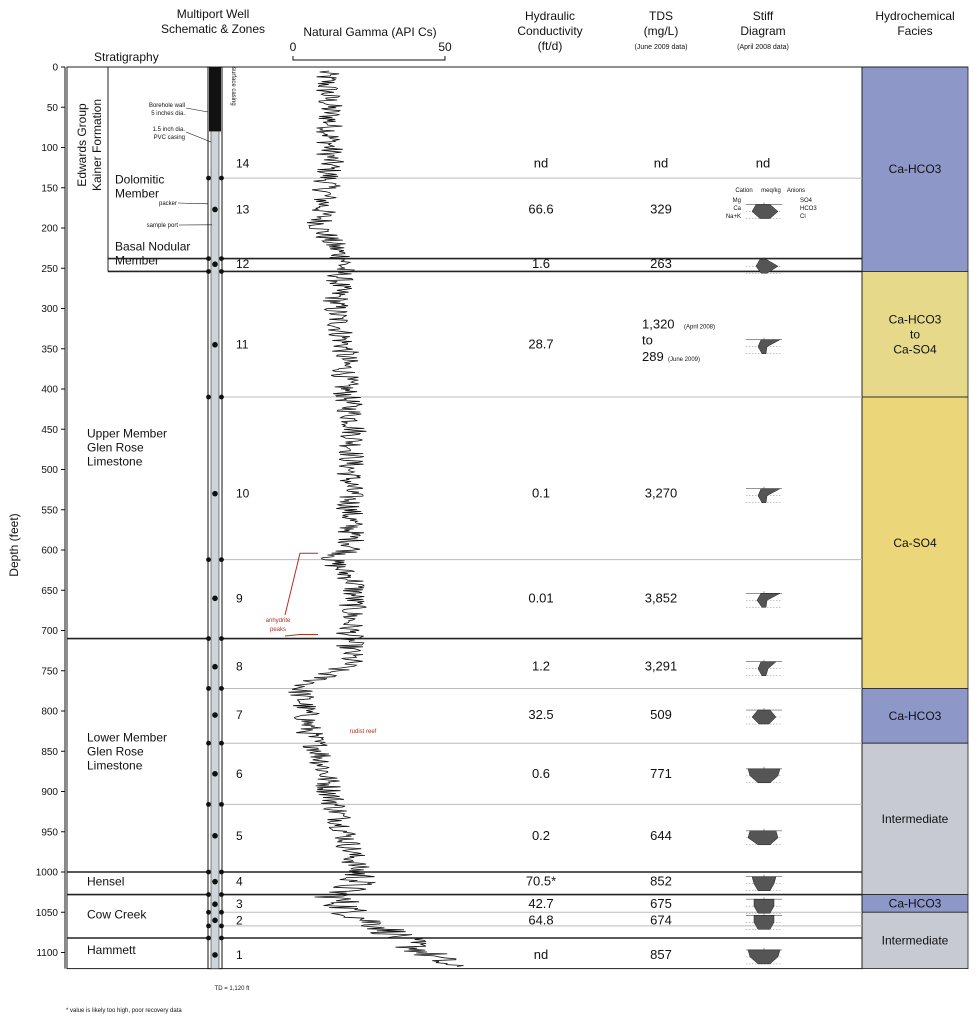  What do you see at coordinates (541, 835) in the screenshot?
I see `hydraulic-conductivity: 0.2` at bounding box center [541, 835].